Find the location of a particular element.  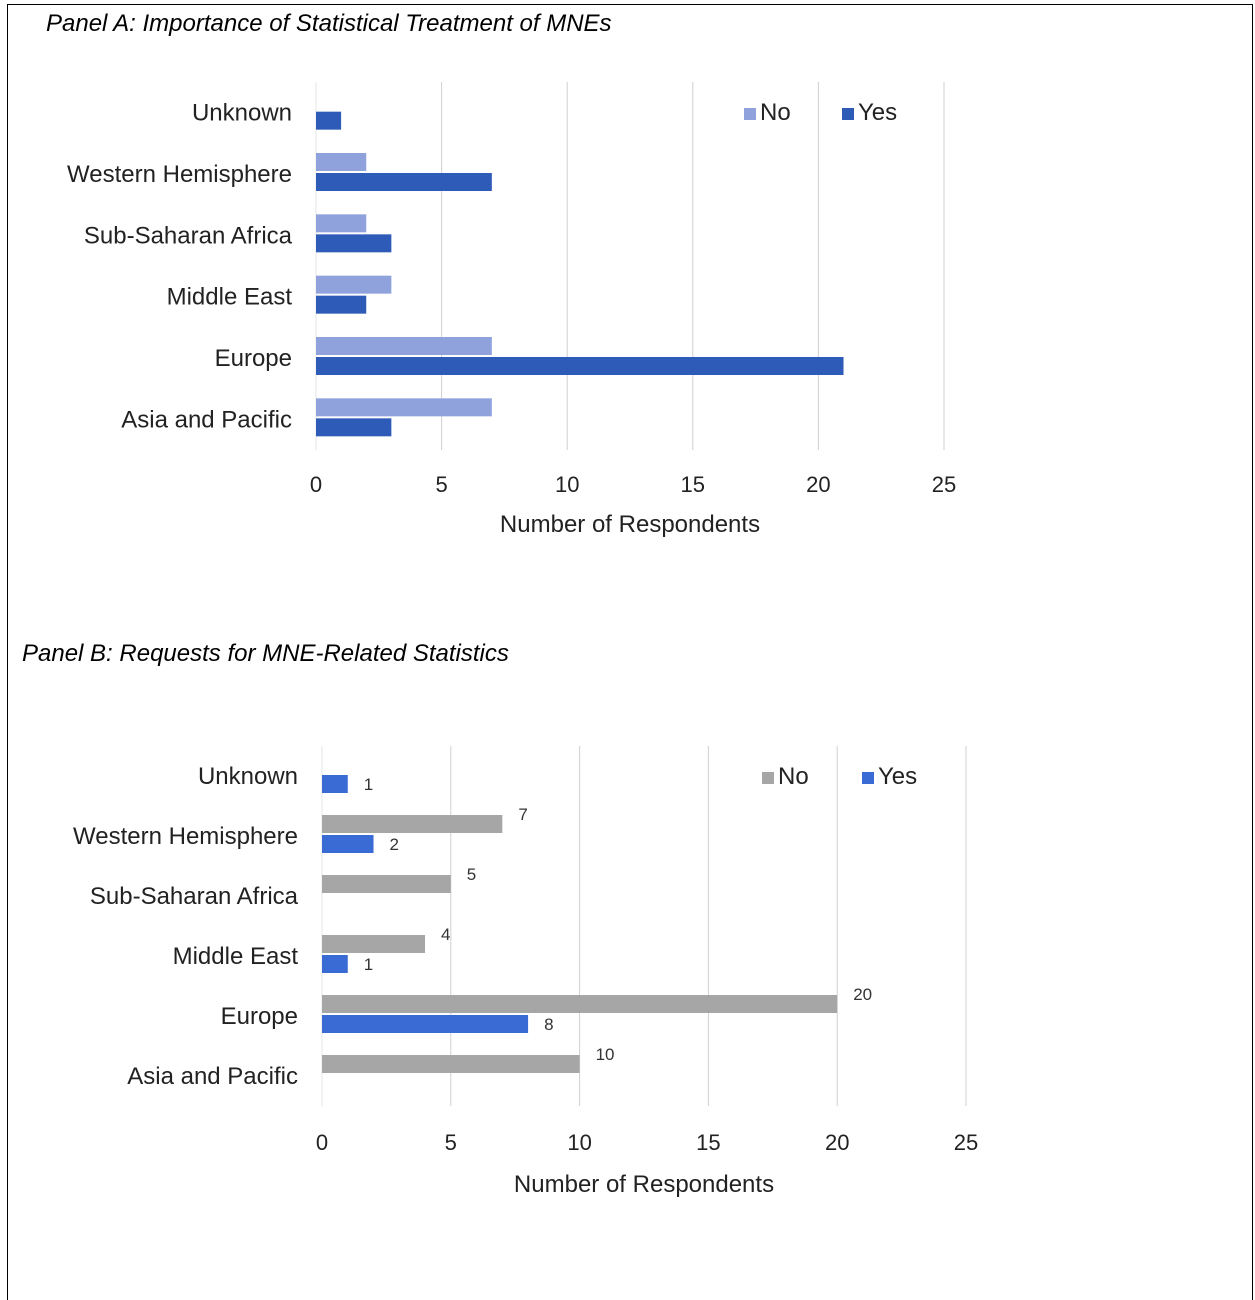

data-label-yes-middle-east: 1 is located at coordinates (368, 964).